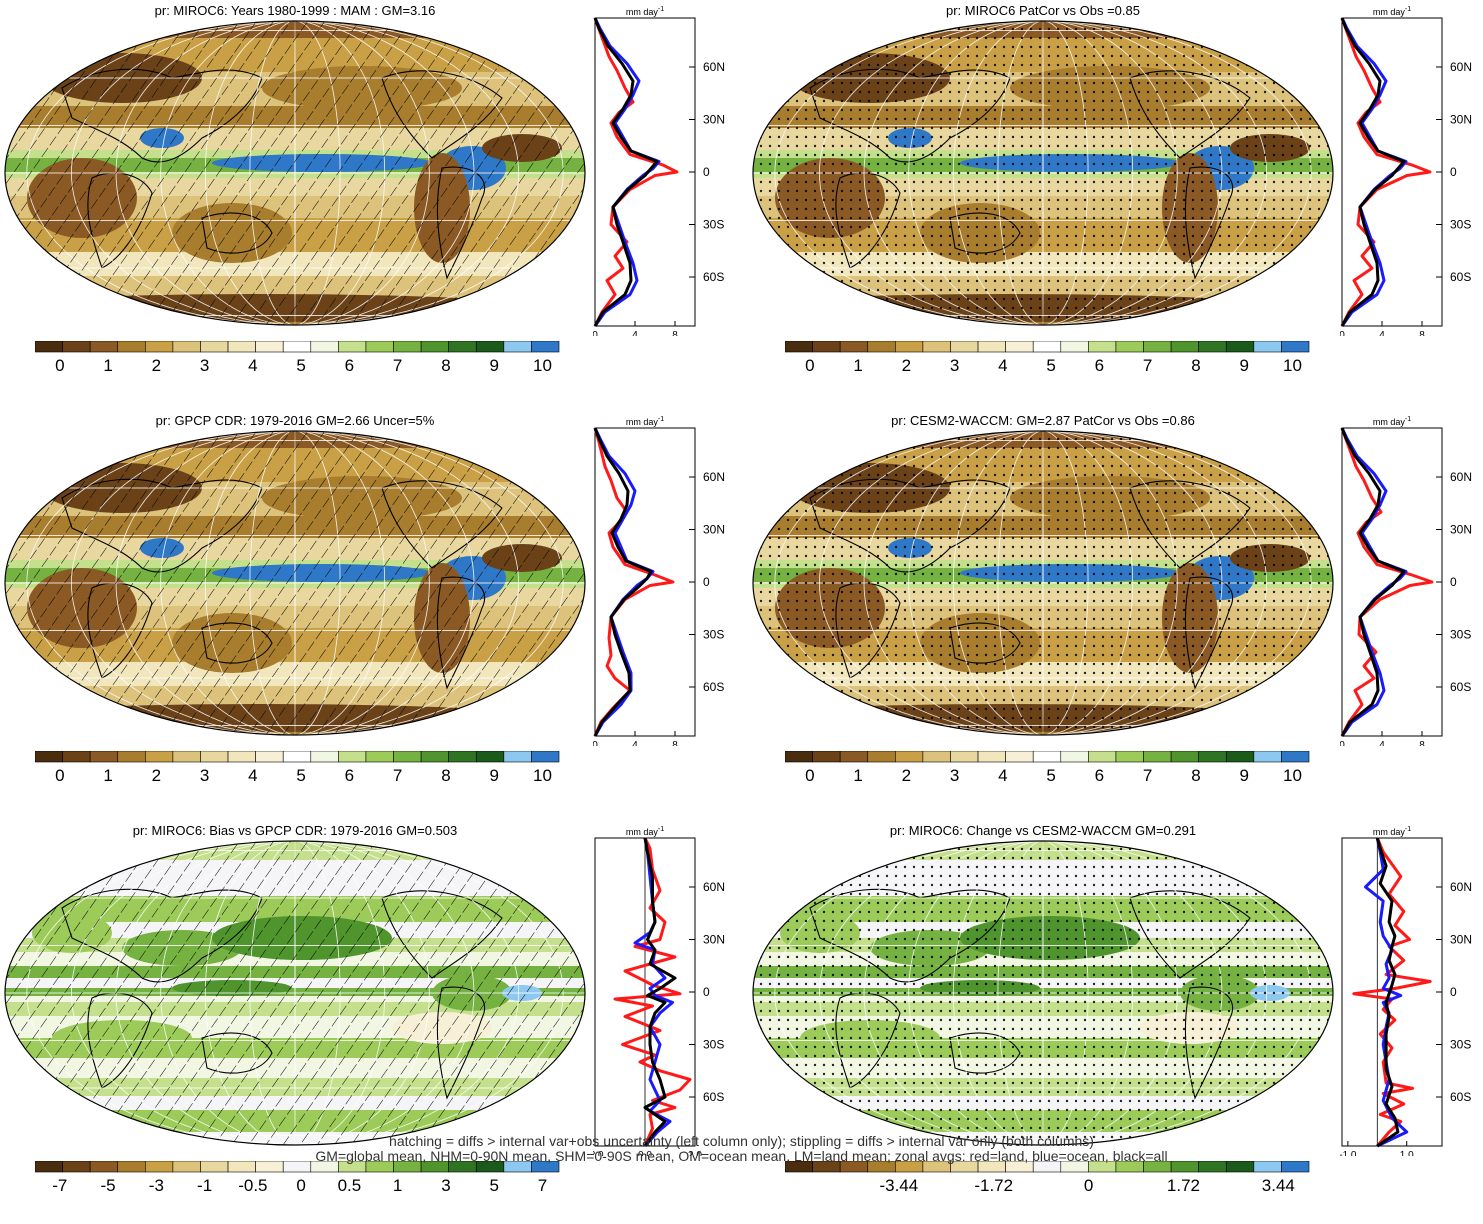 The width and height of the screenshot is (1483, 1224). I want to click on colorbar-label: -7, so click(59, 1185).